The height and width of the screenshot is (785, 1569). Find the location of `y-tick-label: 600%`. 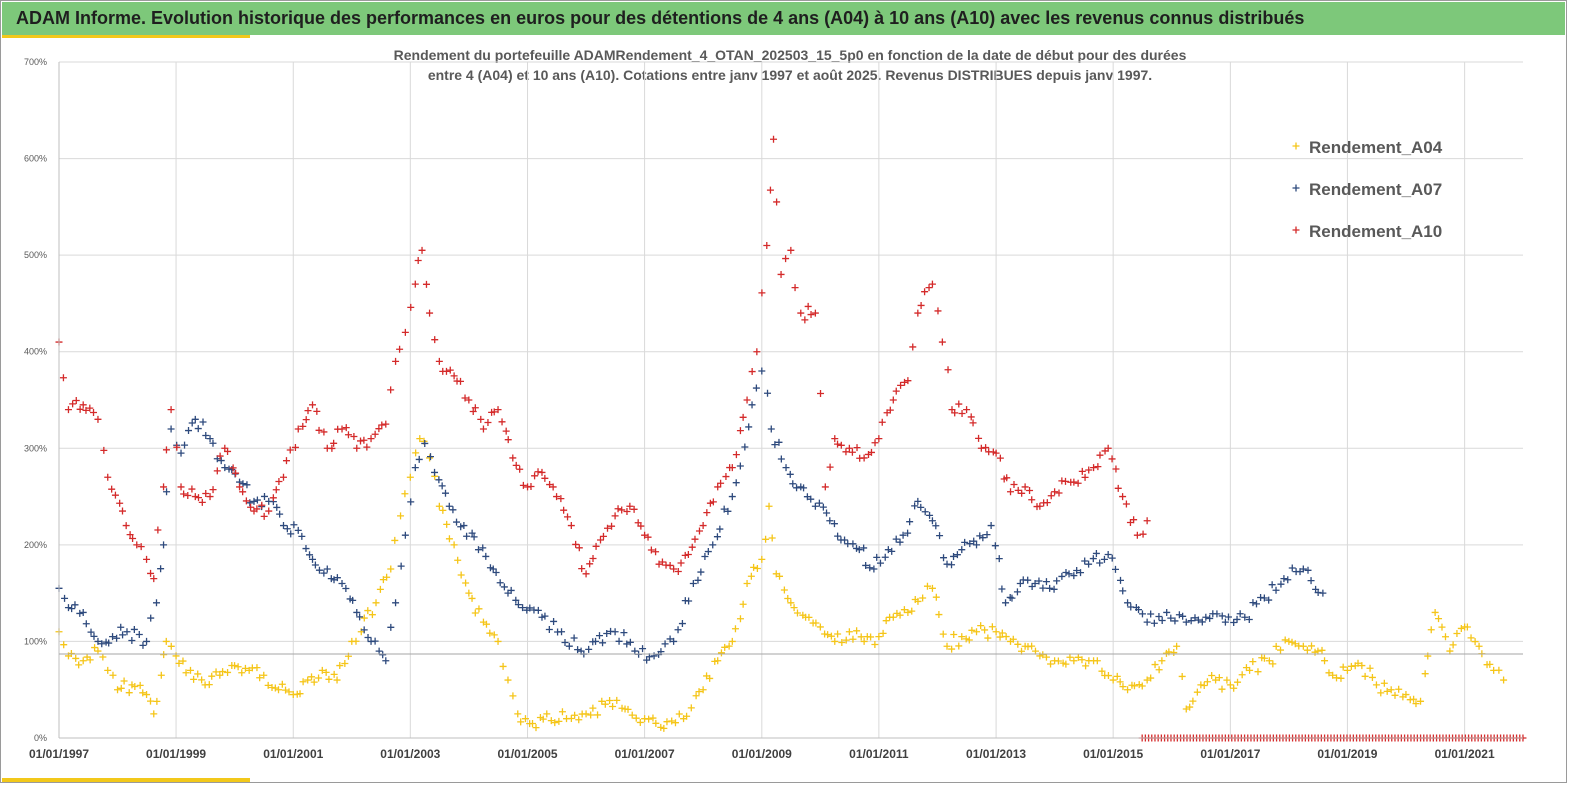

y-tick-label: 600% is located at coordinates (35, 159).